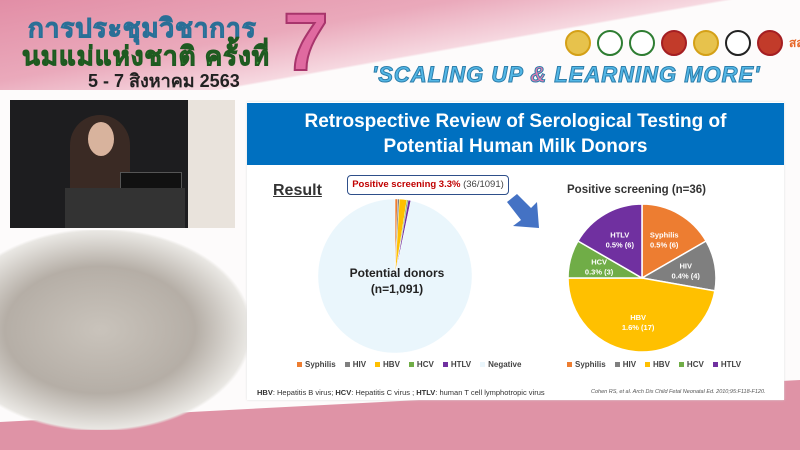  I want to click on arrow-icon, so click(523, 211).